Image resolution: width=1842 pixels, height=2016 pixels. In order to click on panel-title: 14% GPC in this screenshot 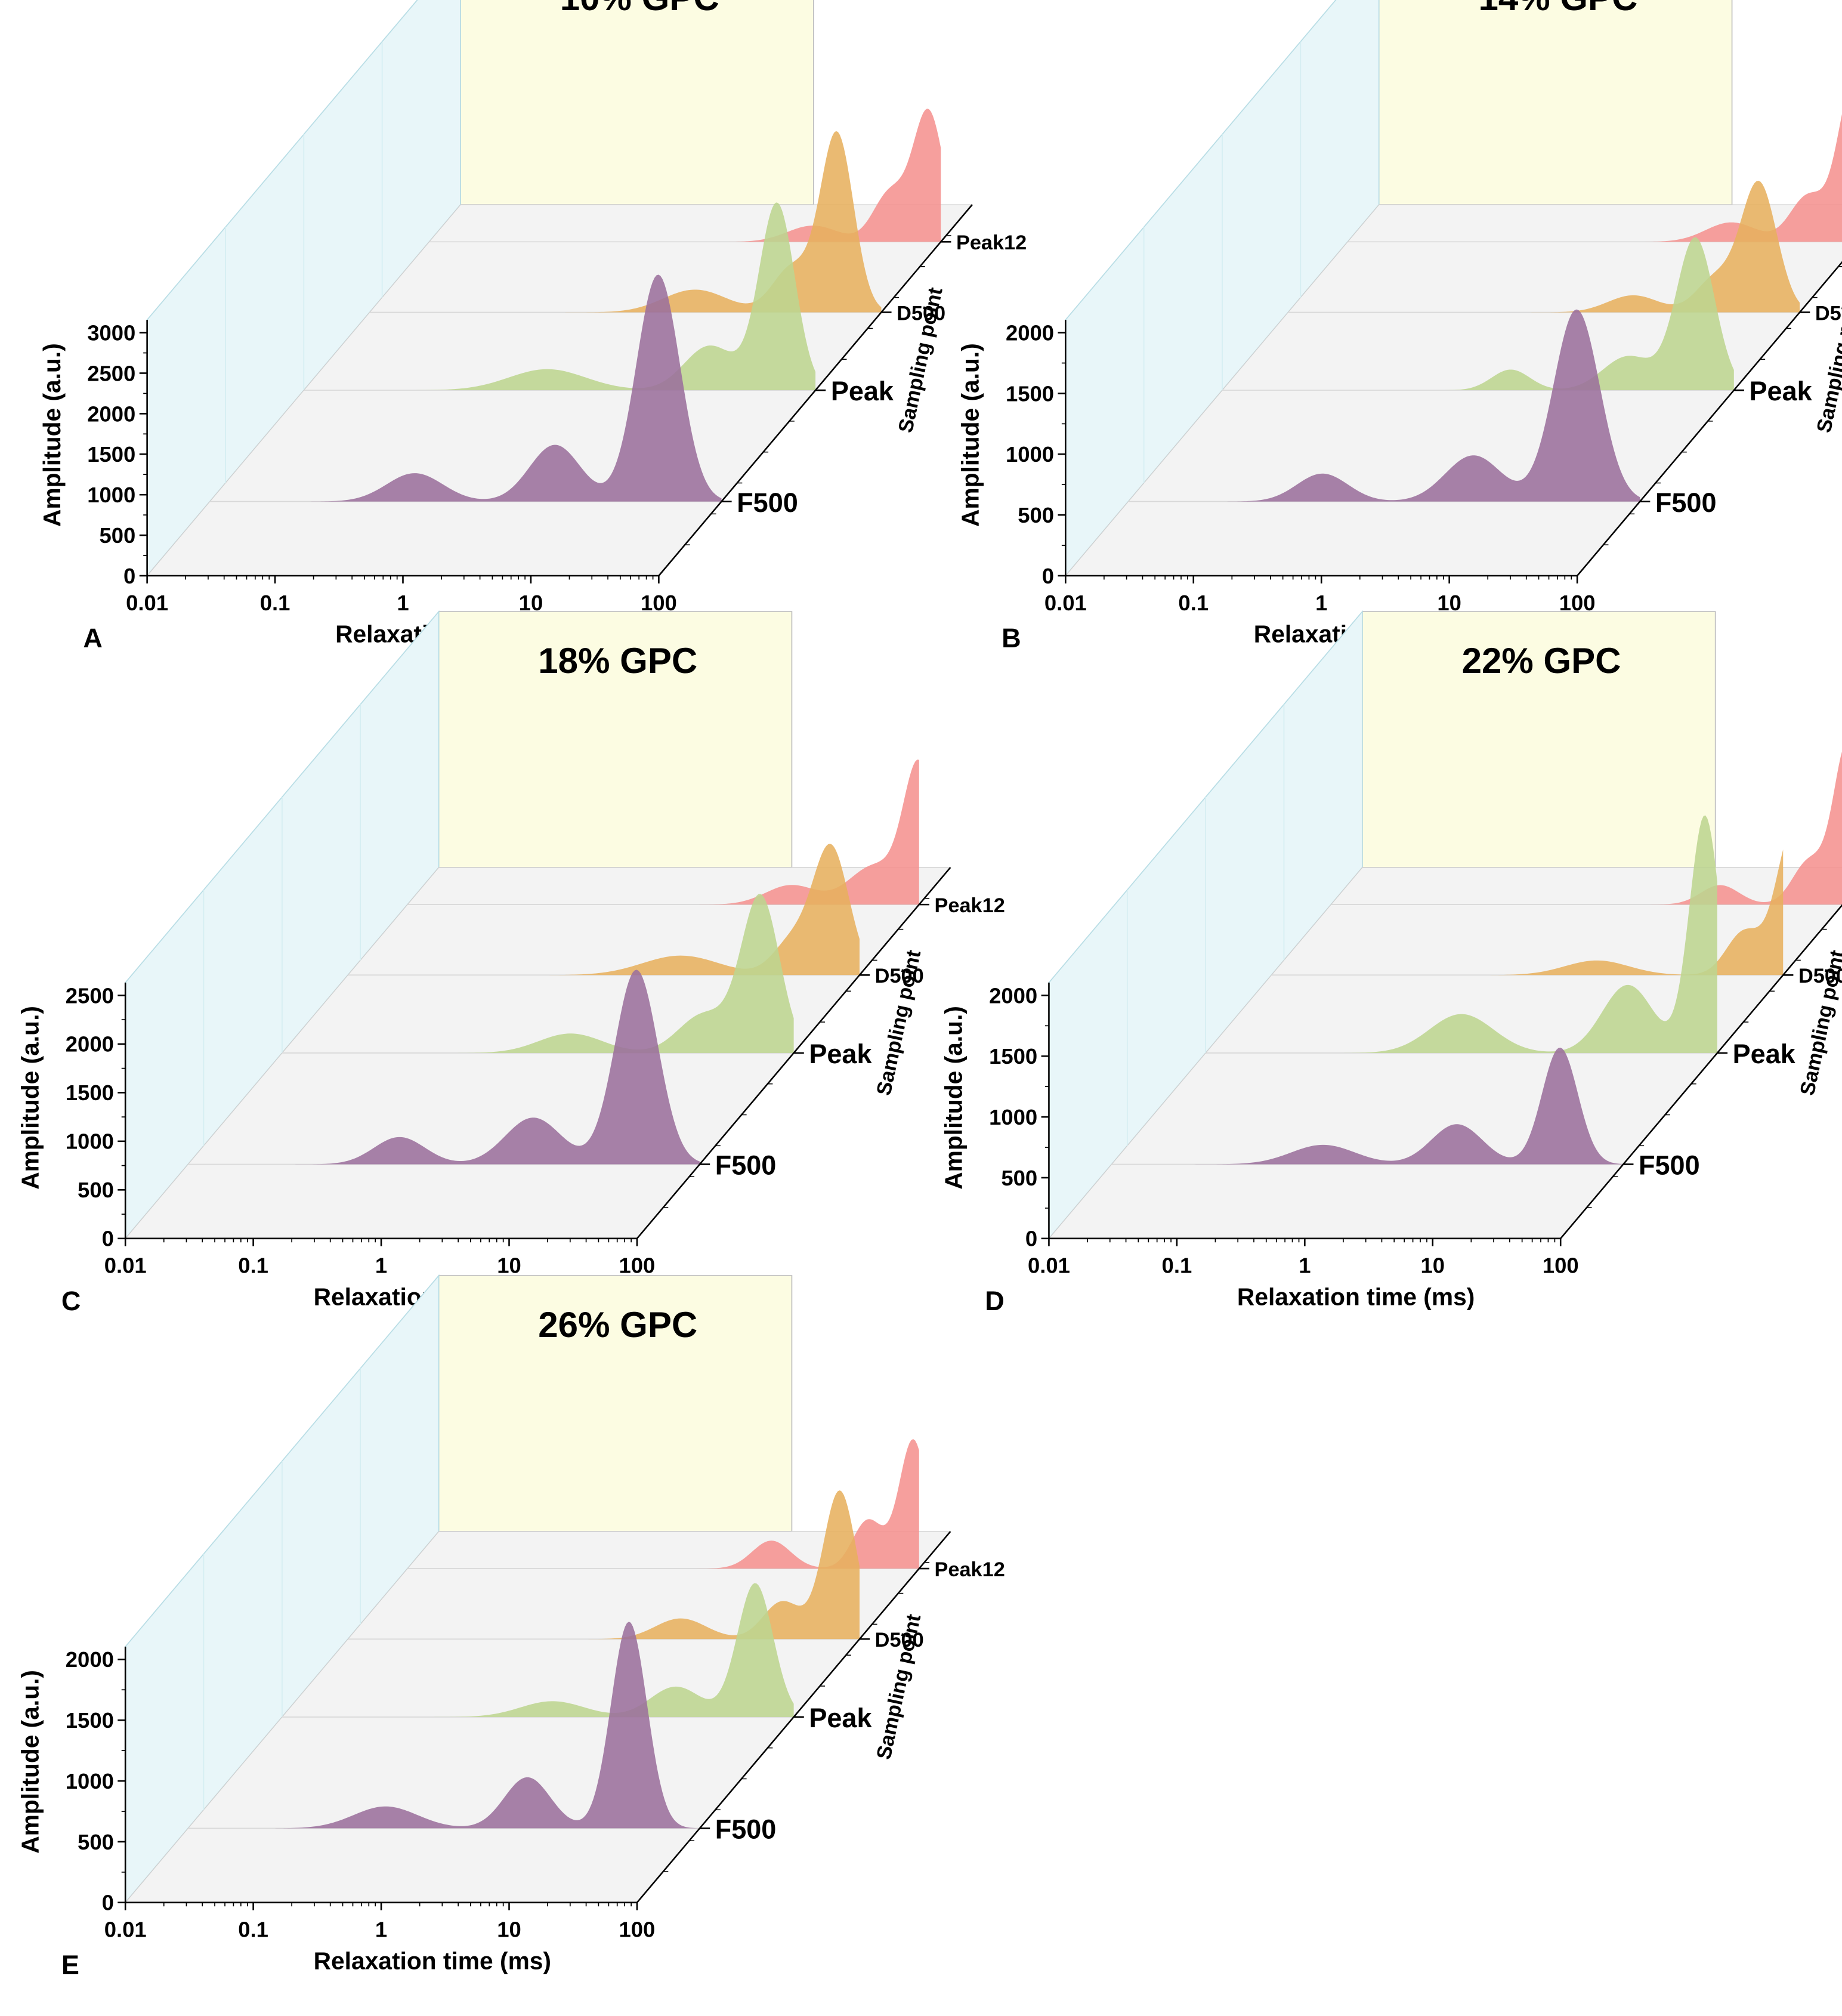, I will do `click(1557, 9)`.